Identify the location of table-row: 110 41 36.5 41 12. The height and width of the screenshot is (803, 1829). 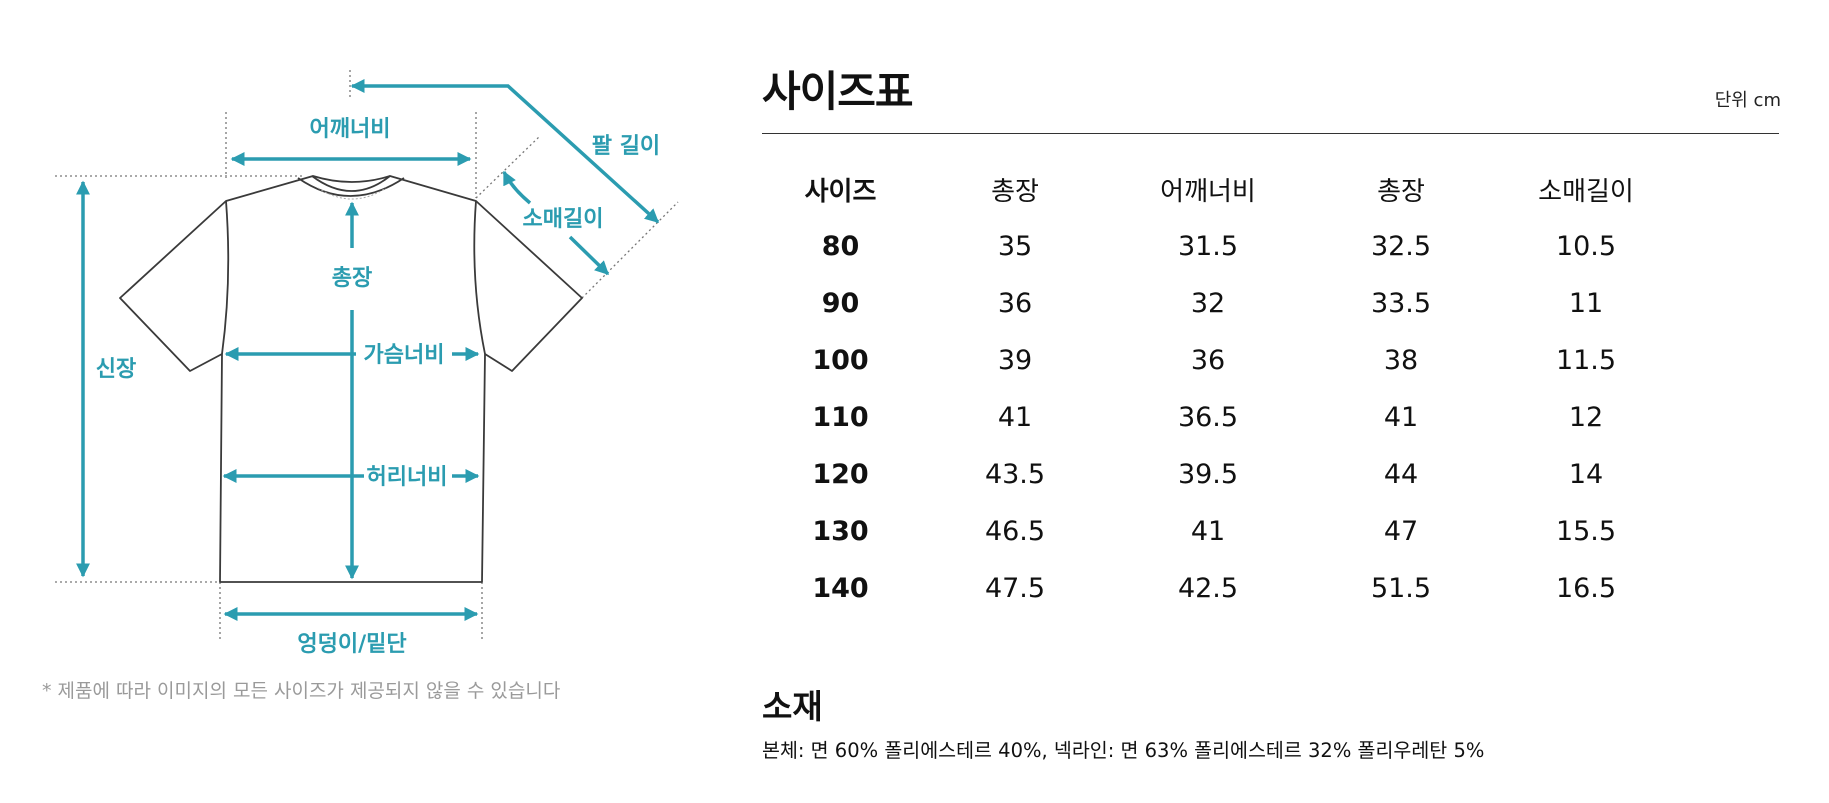
(1218, 417).